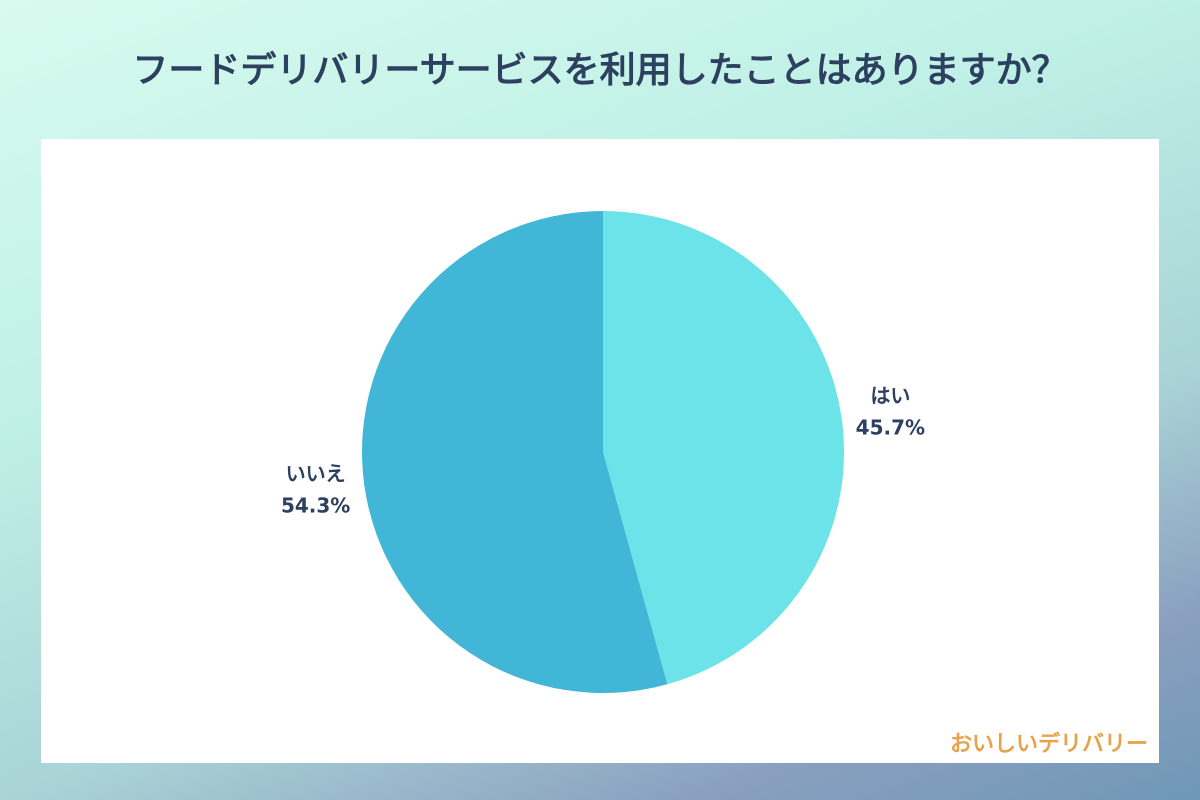 The image size is (1200, 800). What do you see at coordinates (1049, 744) in the screenshot?
I see `brand-logo: おいしいデリバリー` at bounding box center [1049, 744].